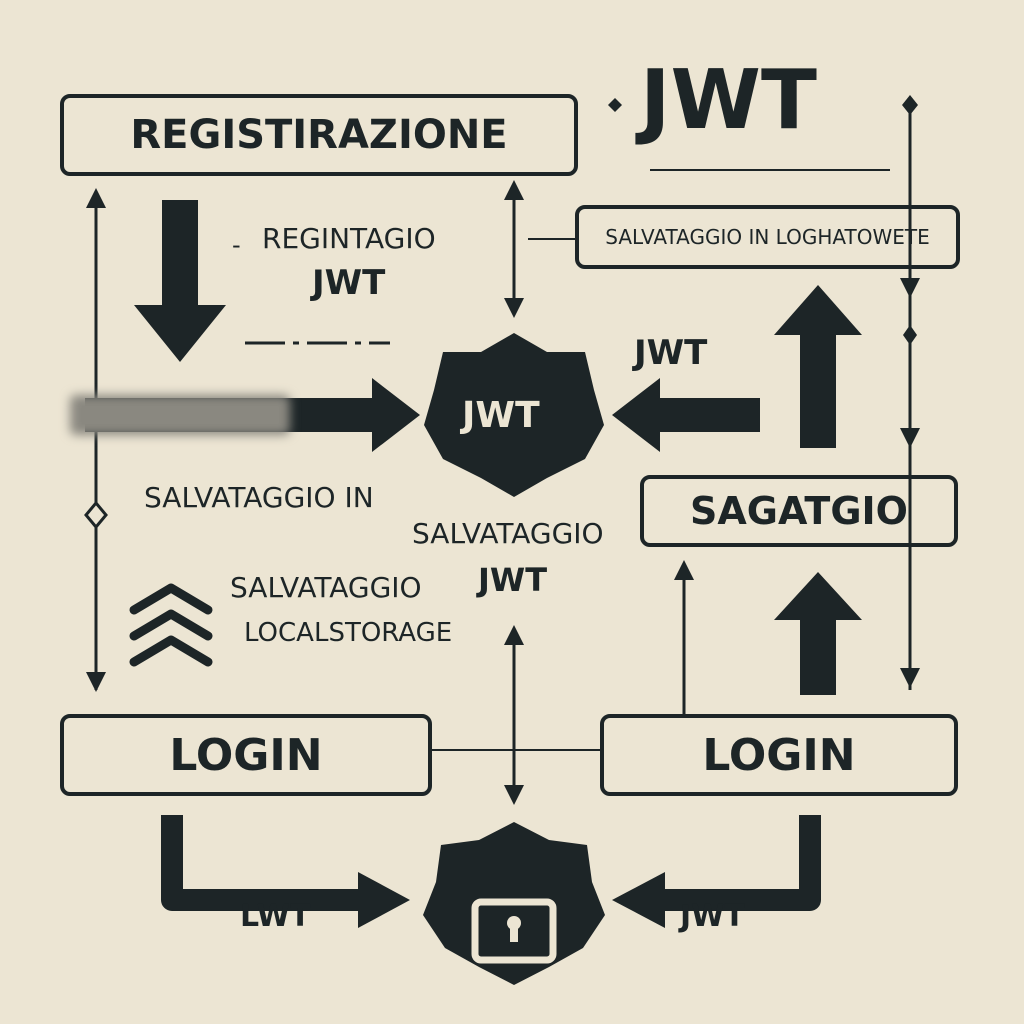 This screenshot has height=1024, width=1024. What do you see at coordinates (615, 105) in the screenshot?
I see `title-diamond-left` at bounding box center [615, 105].